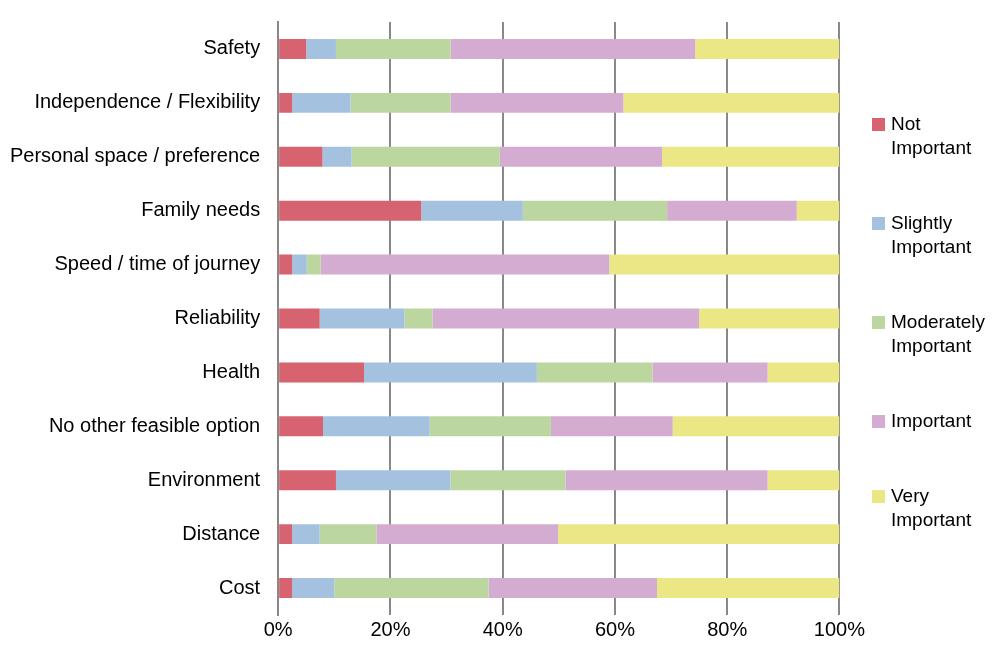  Describe the element at coordinates (232, 47) in the screenshot. I see `y-tick-label: Safety` at that location.